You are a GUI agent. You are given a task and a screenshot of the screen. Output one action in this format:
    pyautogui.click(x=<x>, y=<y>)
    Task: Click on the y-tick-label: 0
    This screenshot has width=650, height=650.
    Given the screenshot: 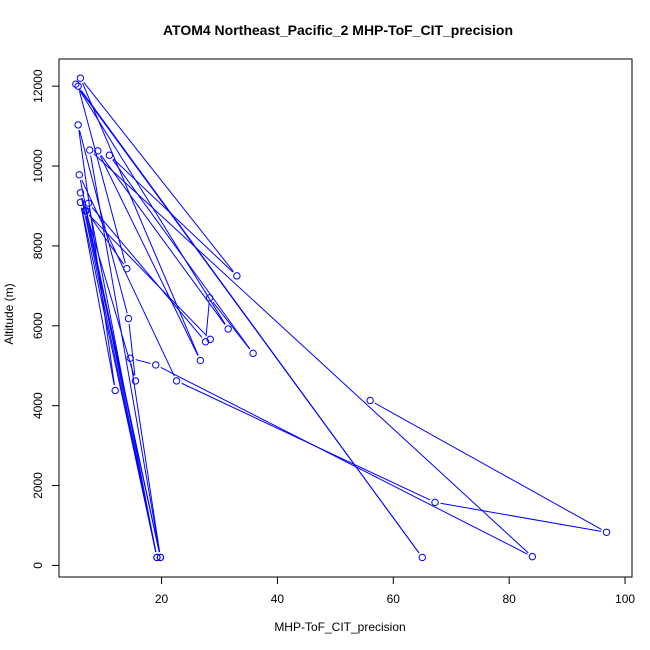 What is the action you would take?
    pyautogui.click(x=38, y=565)
    